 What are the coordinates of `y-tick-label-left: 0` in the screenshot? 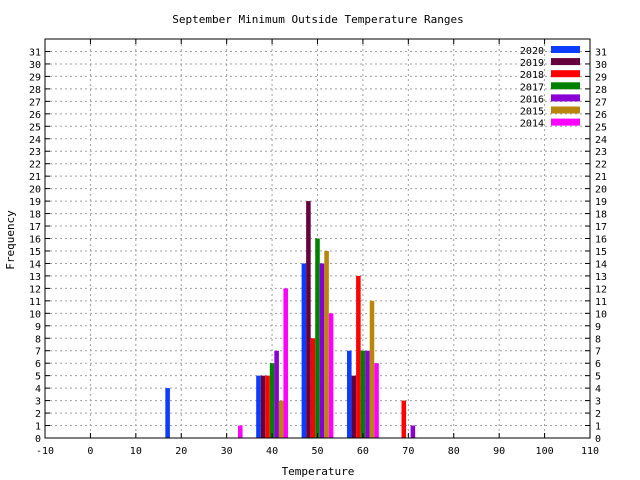 It's located at (38, 439).